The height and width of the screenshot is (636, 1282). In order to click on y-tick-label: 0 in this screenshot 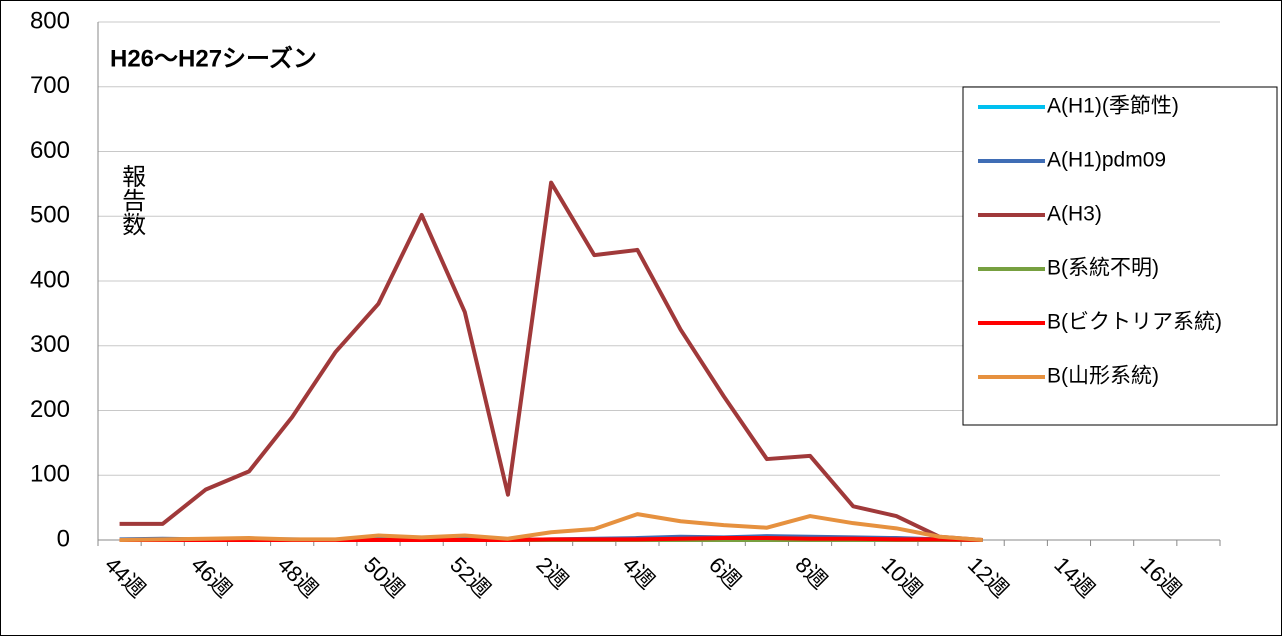, I will do `click(63, 538)`.